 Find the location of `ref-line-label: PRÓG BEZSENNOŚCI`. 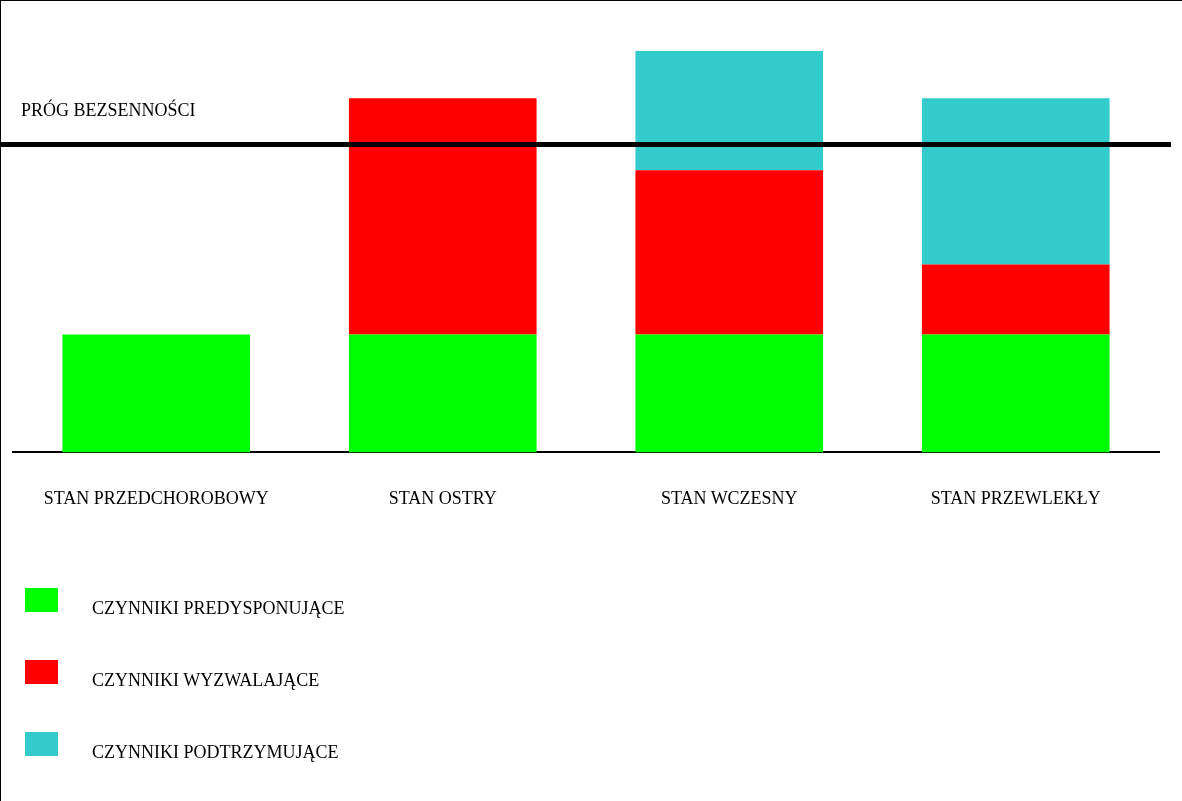

ref-line-label: PRÓG BEZSENNOŚCI is located at coordinates (108, 110).